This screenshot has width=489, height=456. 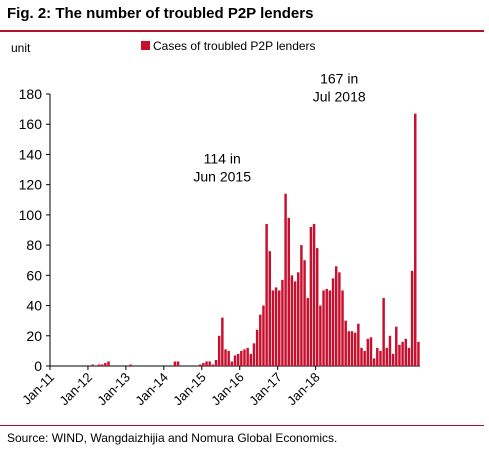 What do you see at coordinates (339, 79) in the screenshot?
I see `annotation-text: 167 in` at bounding box center [339, 79].